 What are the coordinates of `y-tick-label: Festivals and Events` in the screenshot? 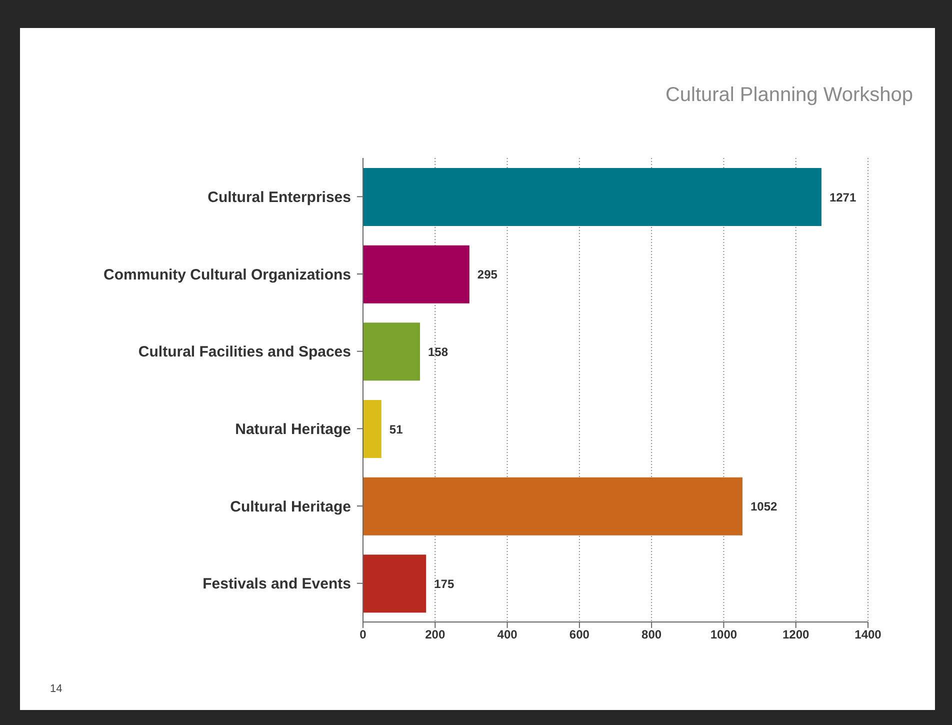 It's located at (276, 584).